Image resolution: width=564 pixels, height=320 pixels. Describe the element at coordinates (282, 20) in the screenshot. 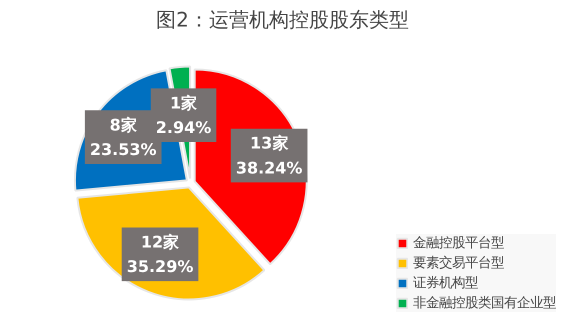

I see `chart-title: 图2：运营机构控股股东类型` at that location.